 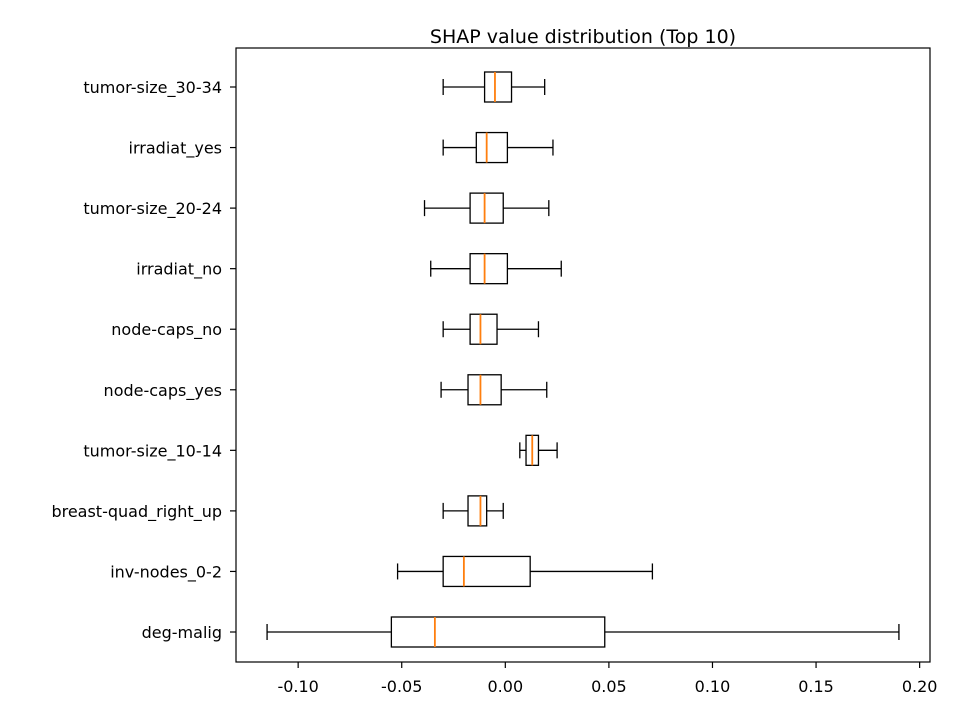 I want to click on y-tick-label: tumor-size_20-24, so click(x=152, y=209).